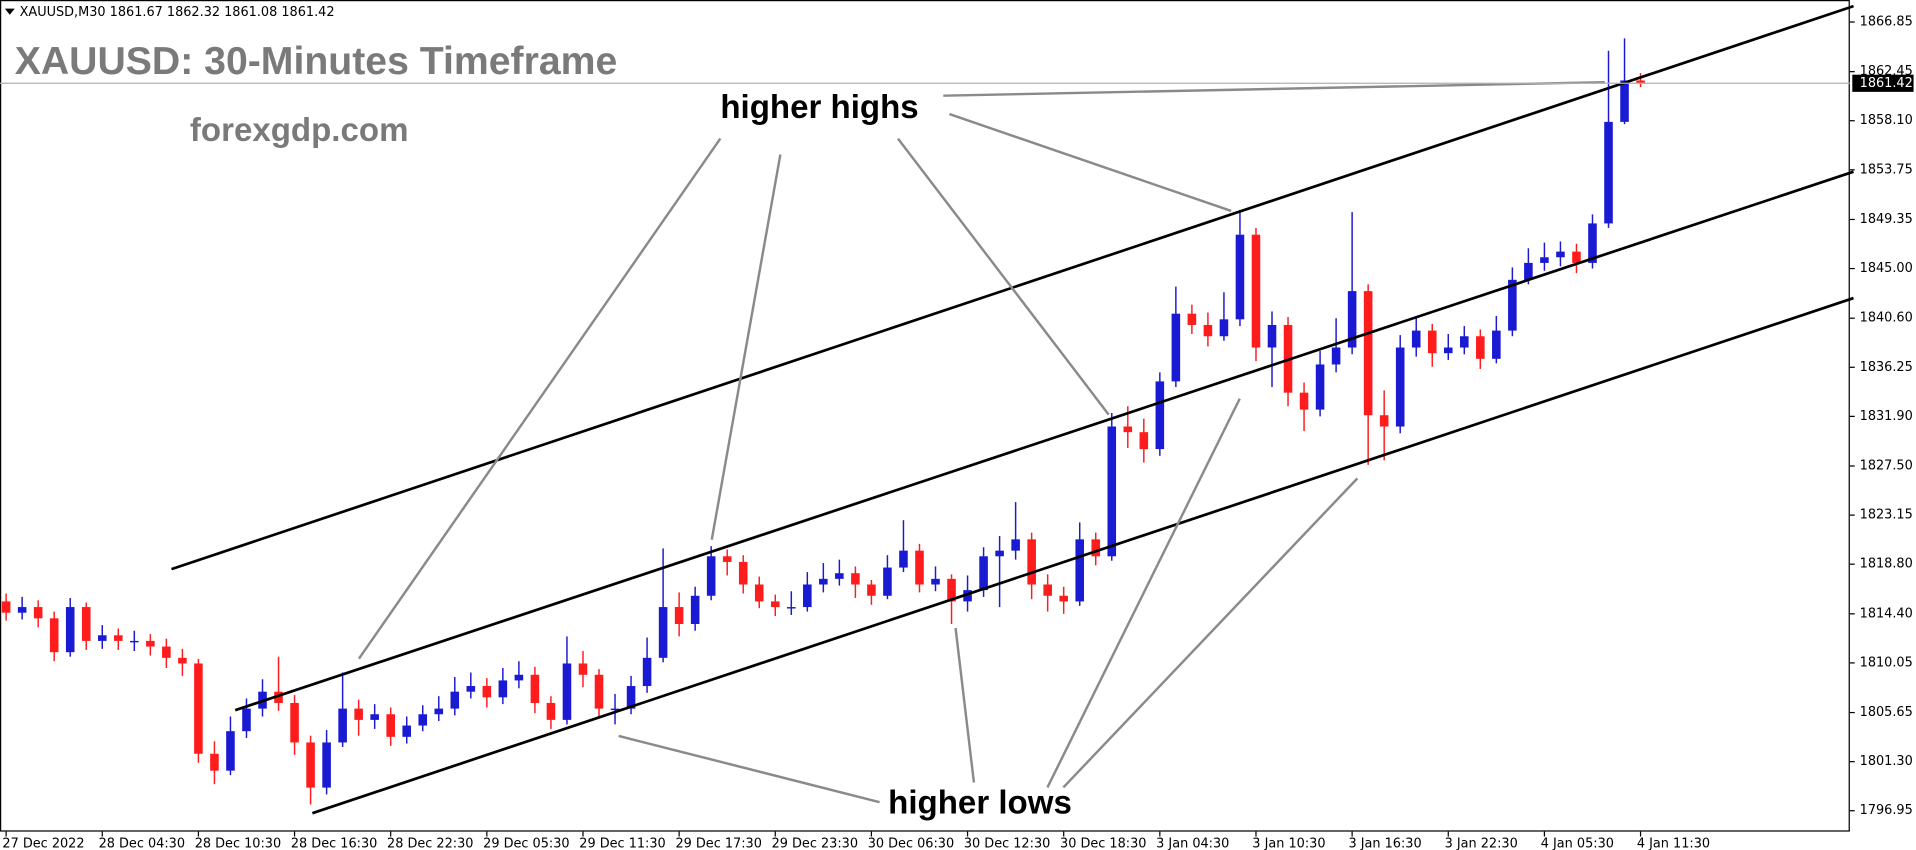  What do you see at coordinates (1886, 662) in the screenshot?
I see `y-tick-label: 1810.05` at bounding box center [1886, 662].